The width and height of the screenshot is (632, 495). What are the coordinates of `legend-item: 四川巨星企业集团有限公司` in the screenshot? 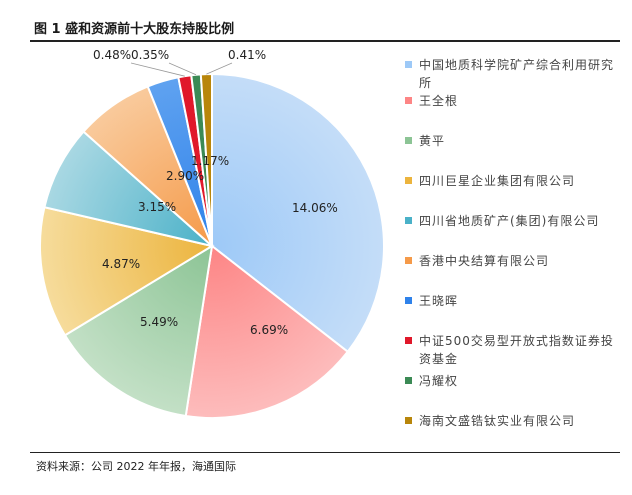 It's located at (510, 181).